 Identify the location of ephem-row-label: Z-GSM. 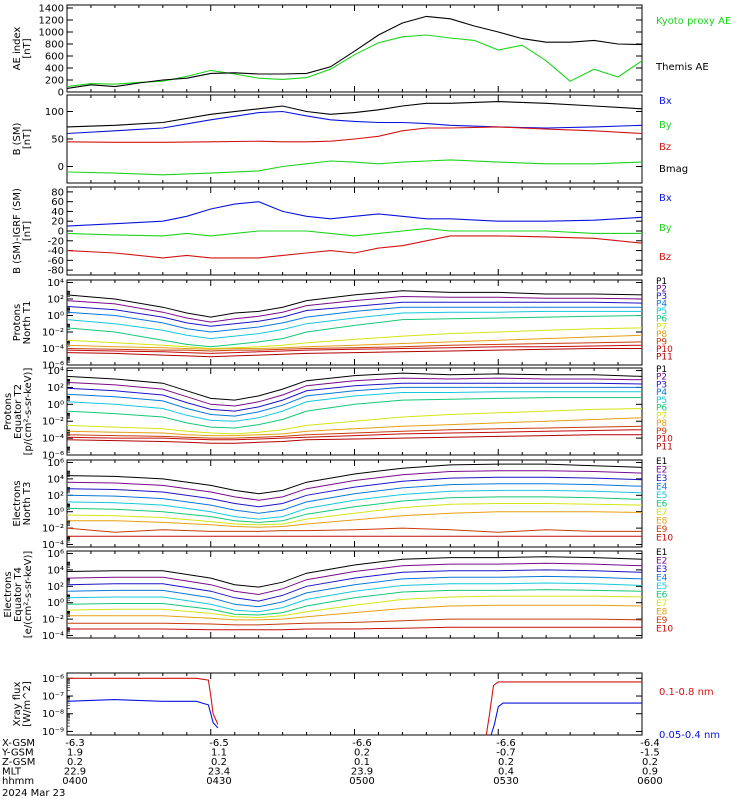
(18, 762).